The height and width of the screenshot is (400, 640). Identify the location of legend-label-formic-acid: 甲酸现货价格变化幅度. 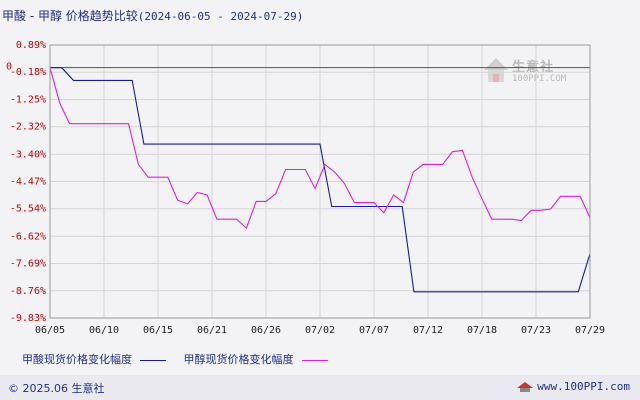
(77, 359).